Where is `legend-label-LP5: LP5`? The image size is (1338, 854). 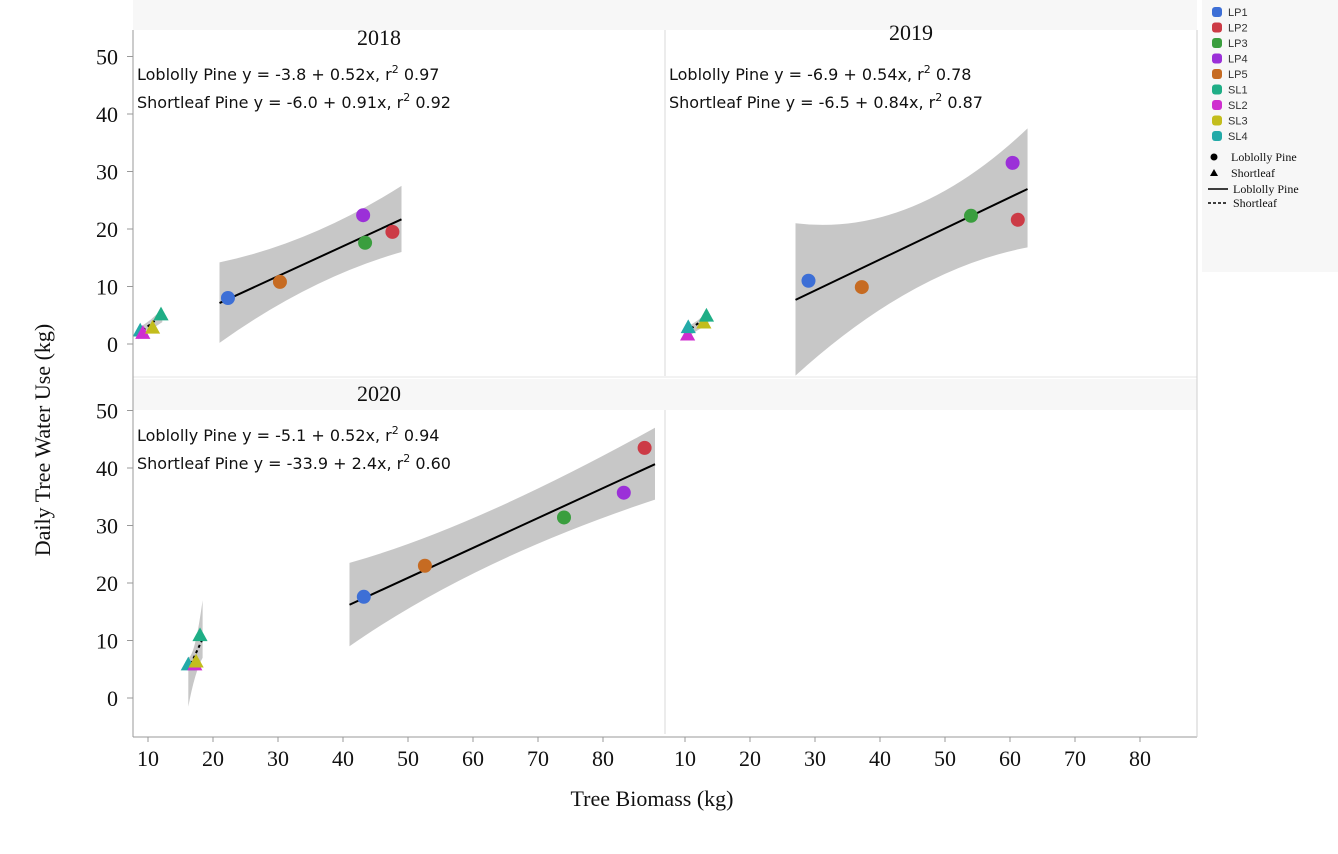 legend-label-LP5: LP5 is located at coordinates (1238, 75).